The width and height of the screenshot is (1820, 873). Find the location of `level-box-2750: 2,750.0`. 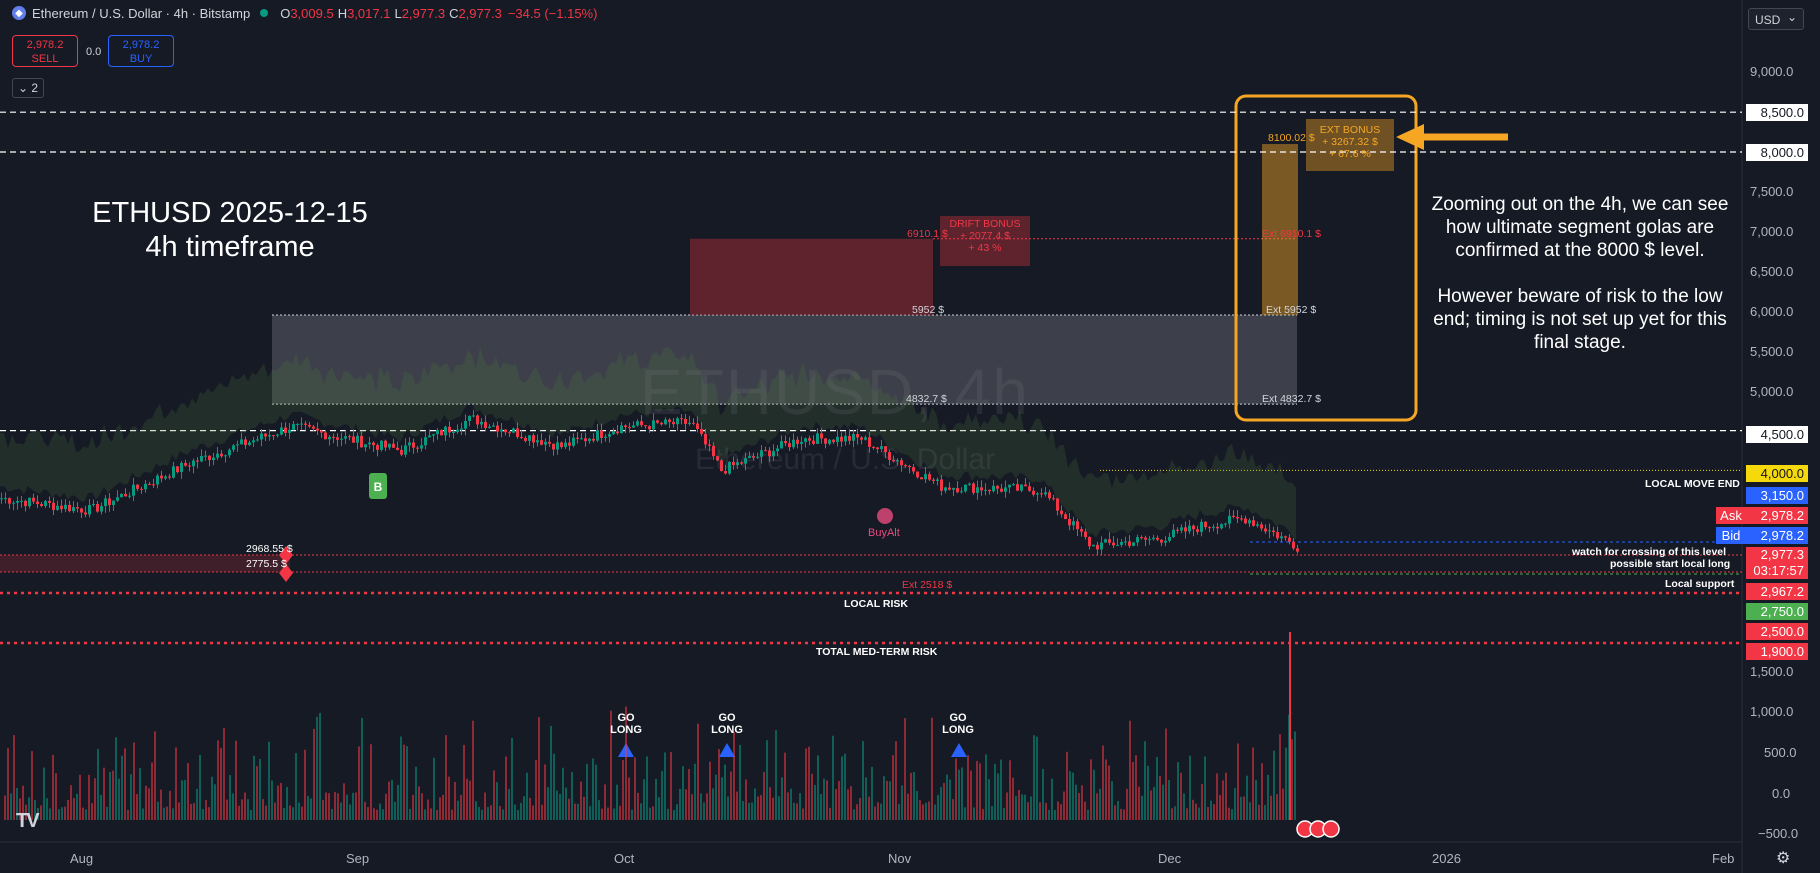

level-box-2750: 2,750.0 is located at coordinates (1777, 611).